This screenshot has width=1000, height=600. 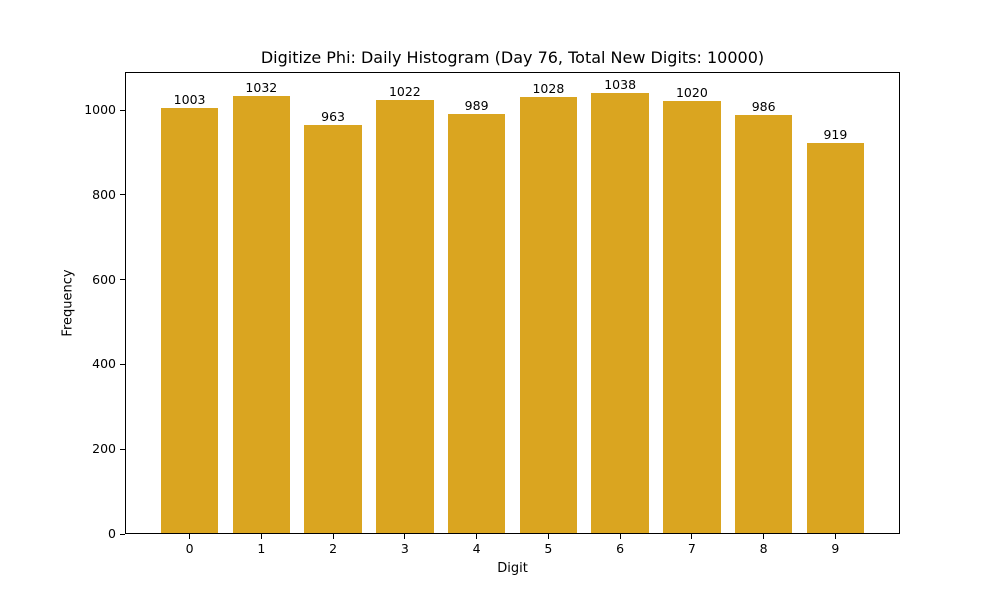 I want to click on bar-value-label: 1003, so click(x=189, y=99).